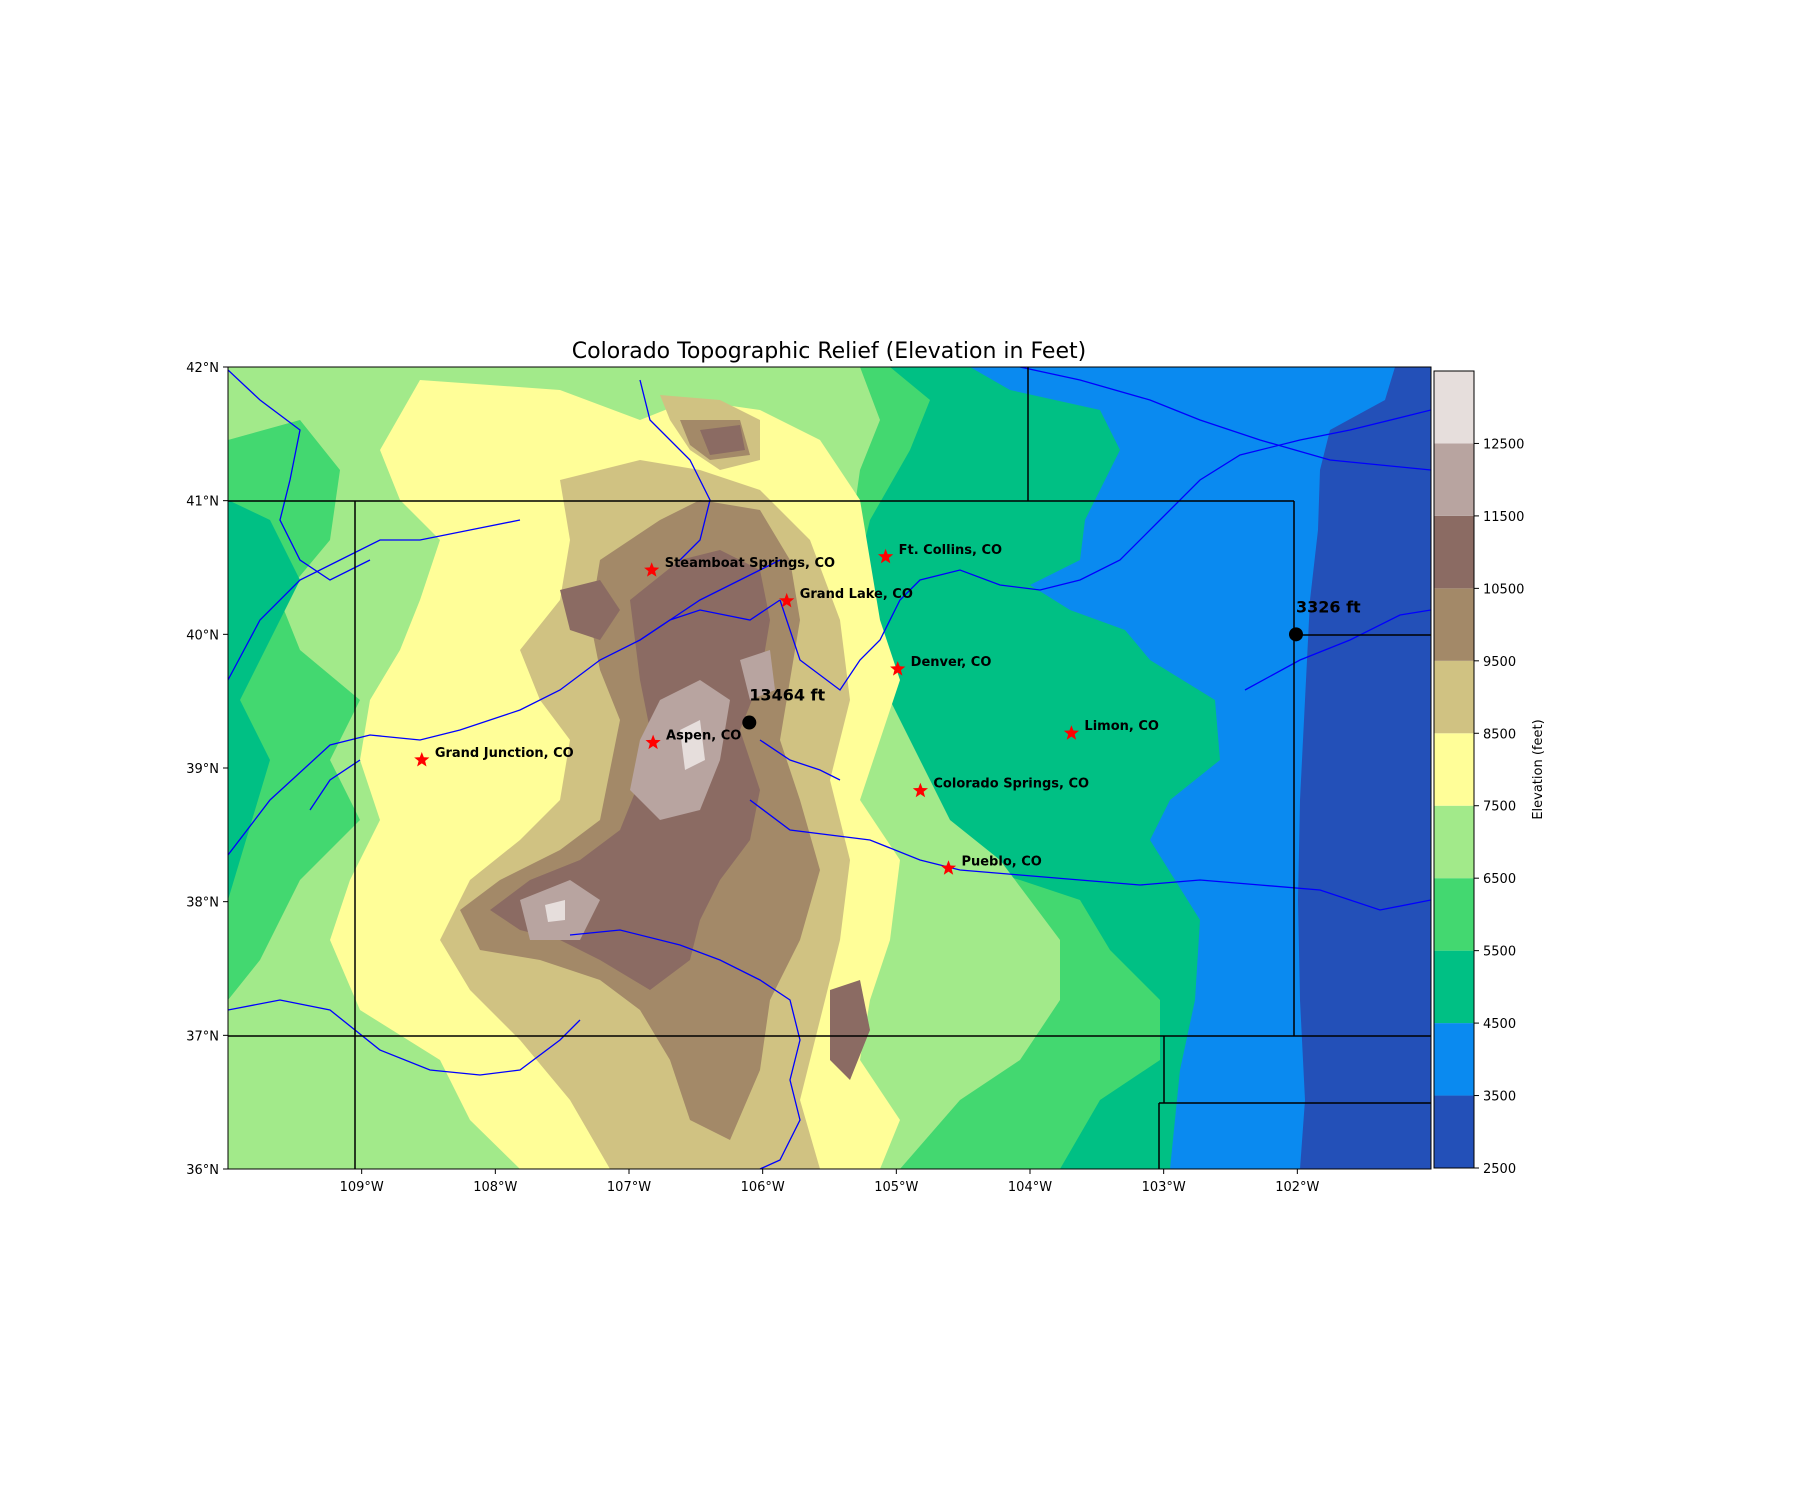  I want to click on min-elevation-label: 3326 ft, so click(1328, 606).